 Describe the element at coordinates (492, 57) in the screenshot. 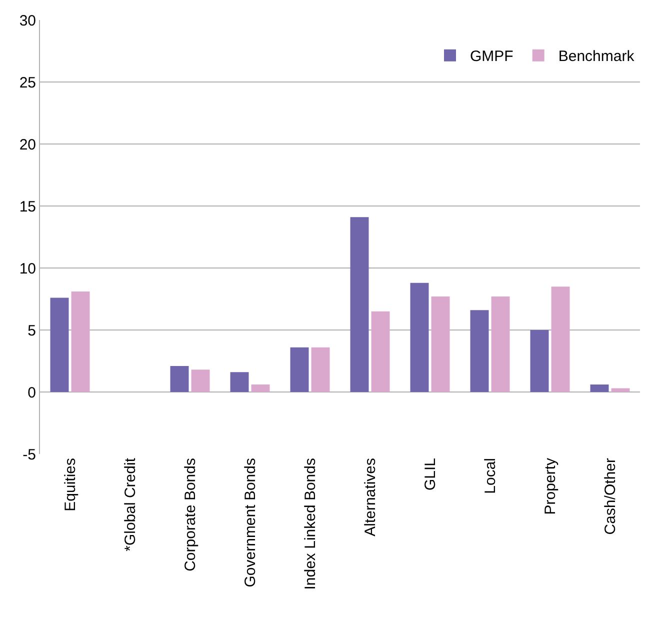

I see `legend-label: GMPF` at that location.